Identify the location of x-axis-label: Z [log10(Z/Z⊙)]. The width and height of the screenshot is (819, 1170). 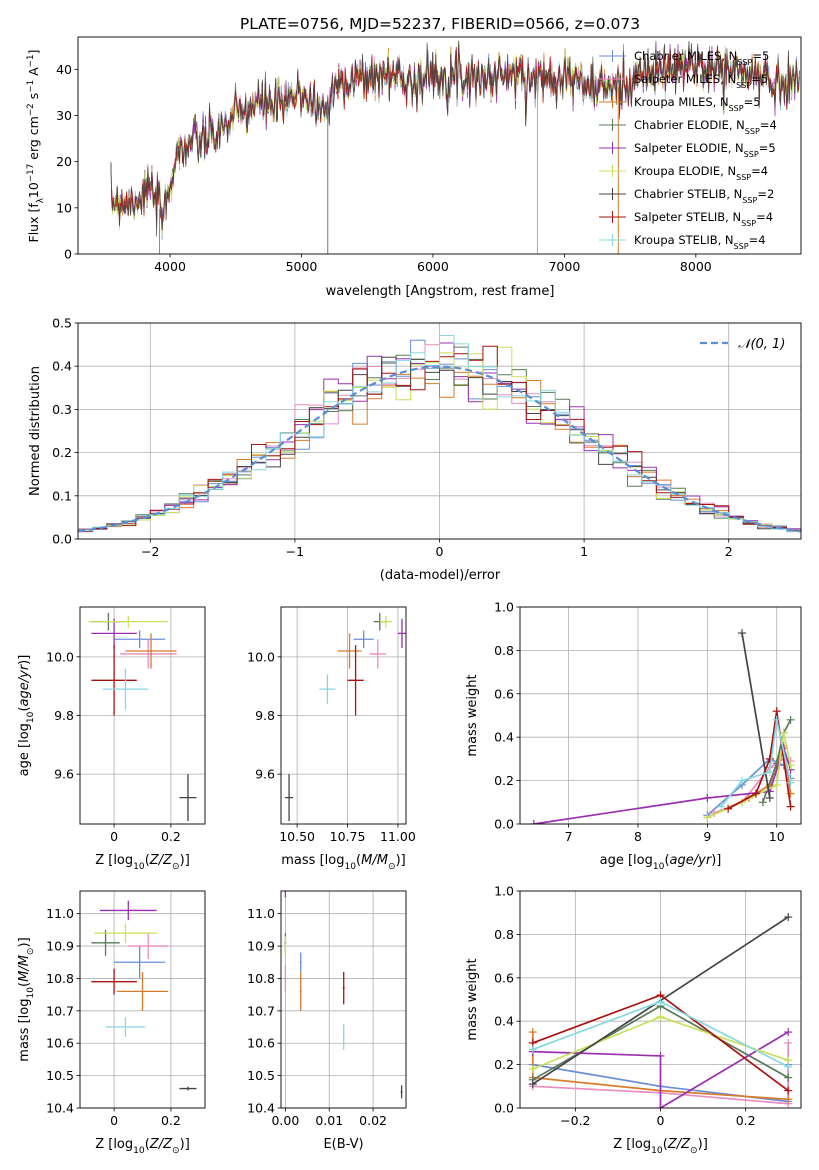
(660, 1146).